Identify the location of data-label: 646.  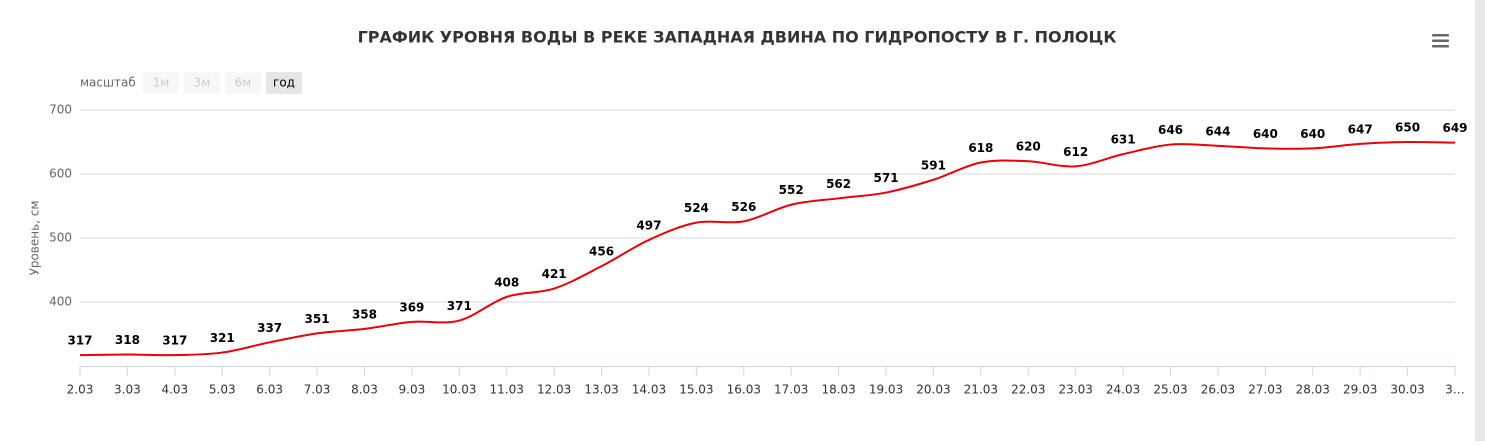
(1170, 130).